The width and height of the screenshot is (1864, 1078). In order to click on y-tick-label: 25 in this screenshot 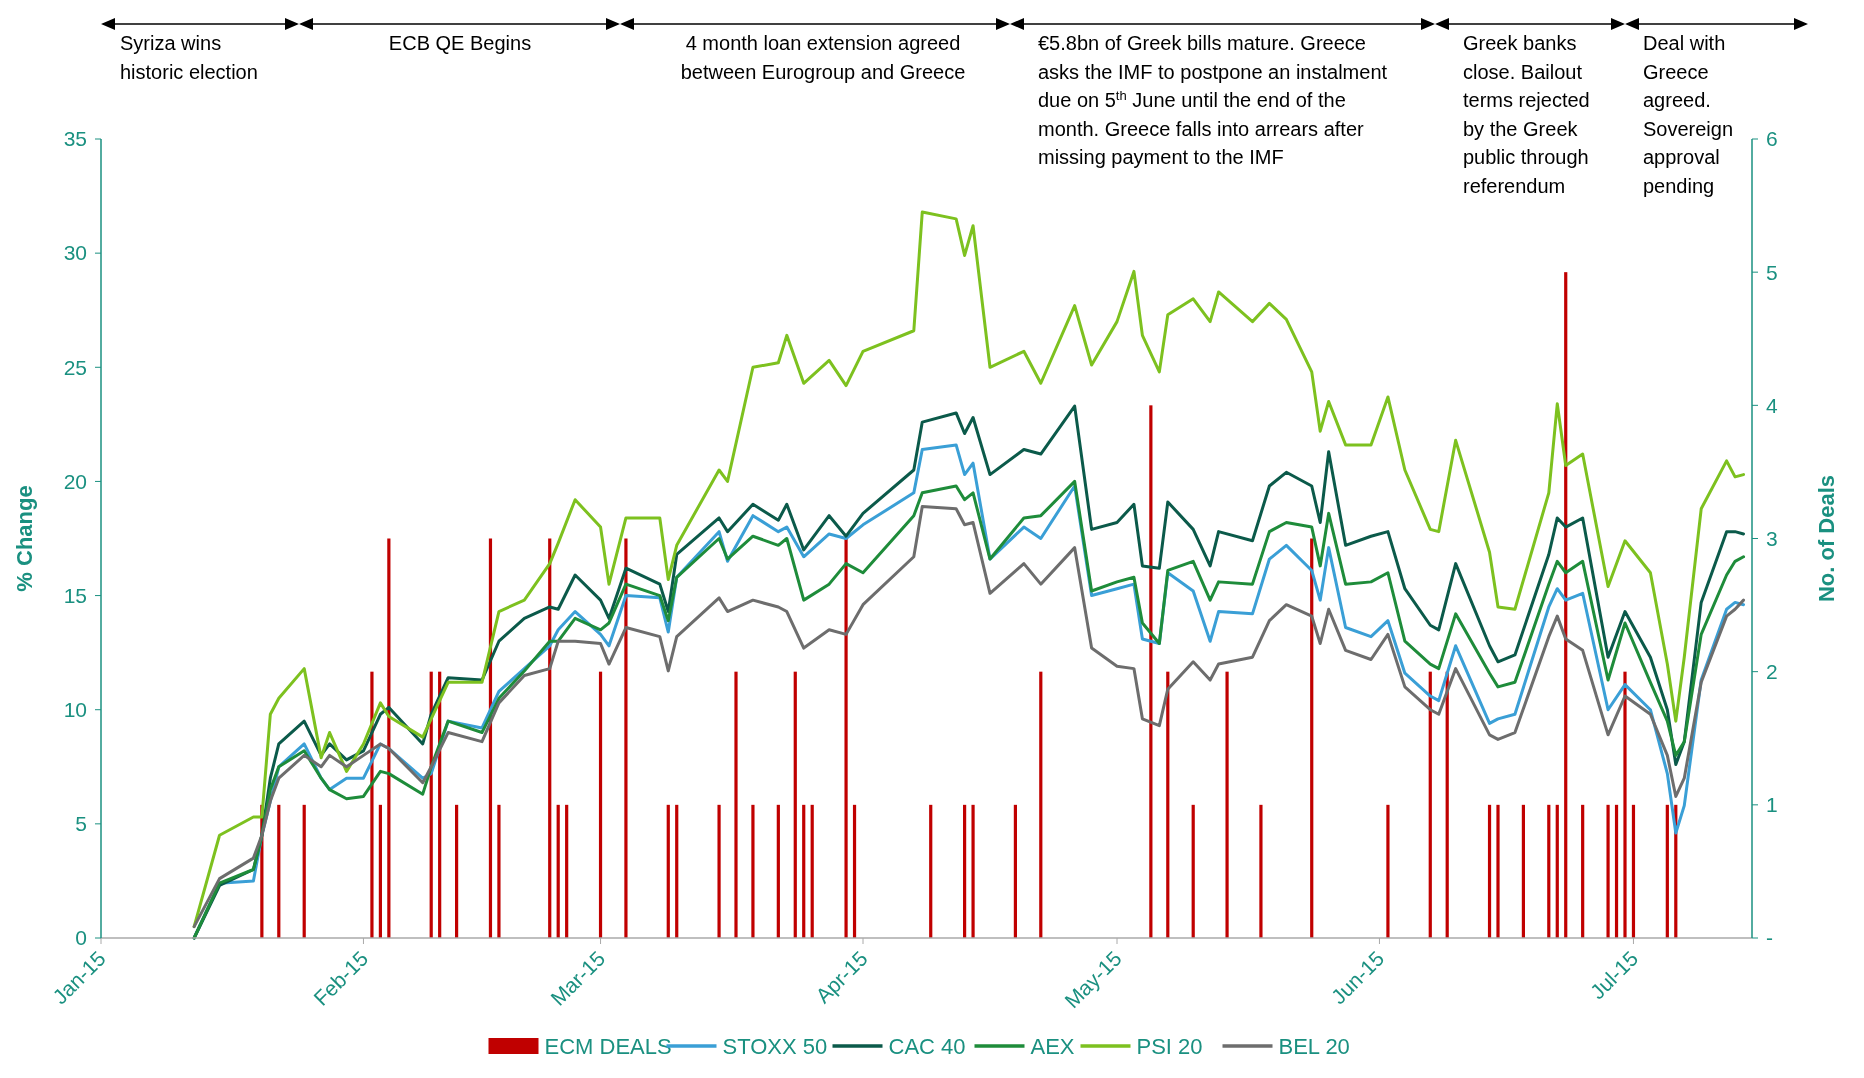, I will do `click(75, 367)`.